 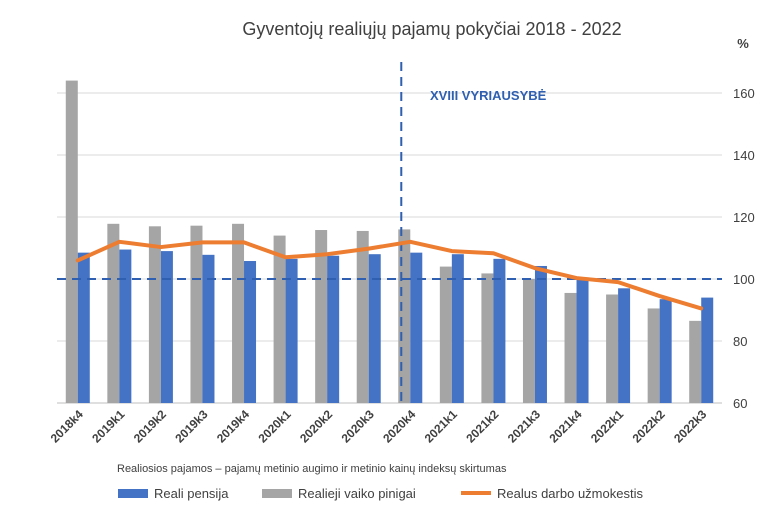 What do you see at coordinates (191, 493) in the screenshot?
I see `legend-pension-label: Reali pensija` at bounding box center [191, 493].